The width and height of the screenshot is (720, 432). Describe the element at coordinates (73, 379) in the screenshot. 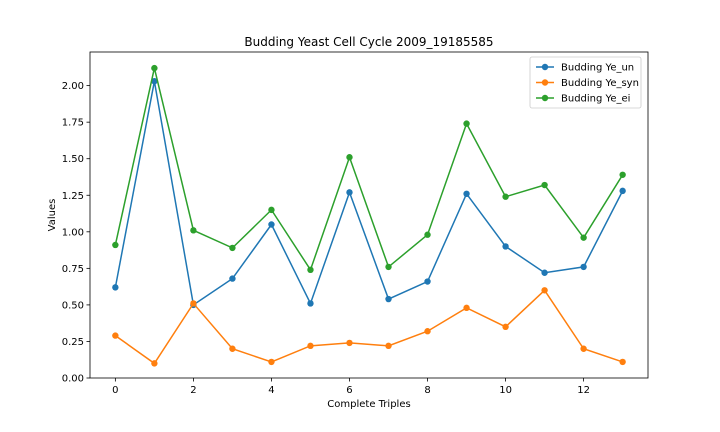

I see `y-tick-label: 0.00` at that location.